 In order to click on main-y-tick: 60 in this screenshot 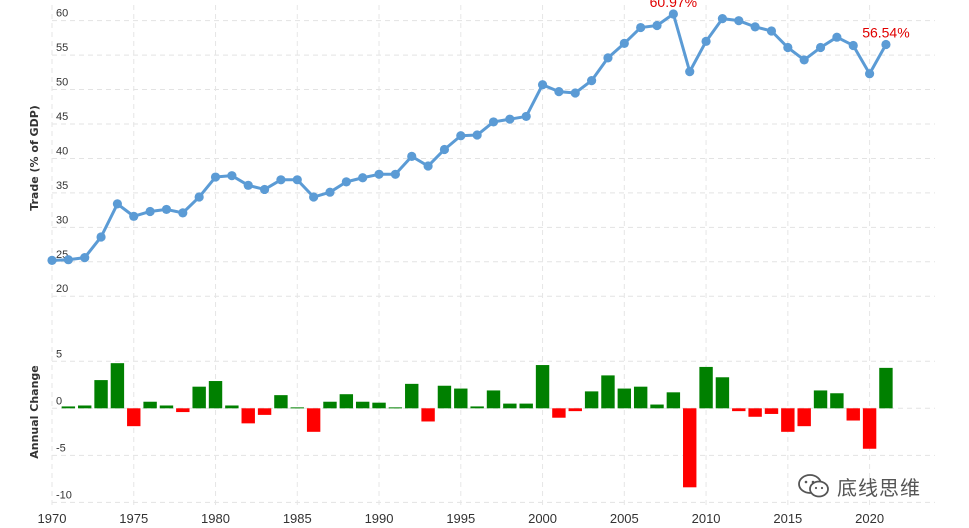, I will do `click(62, 14)`.